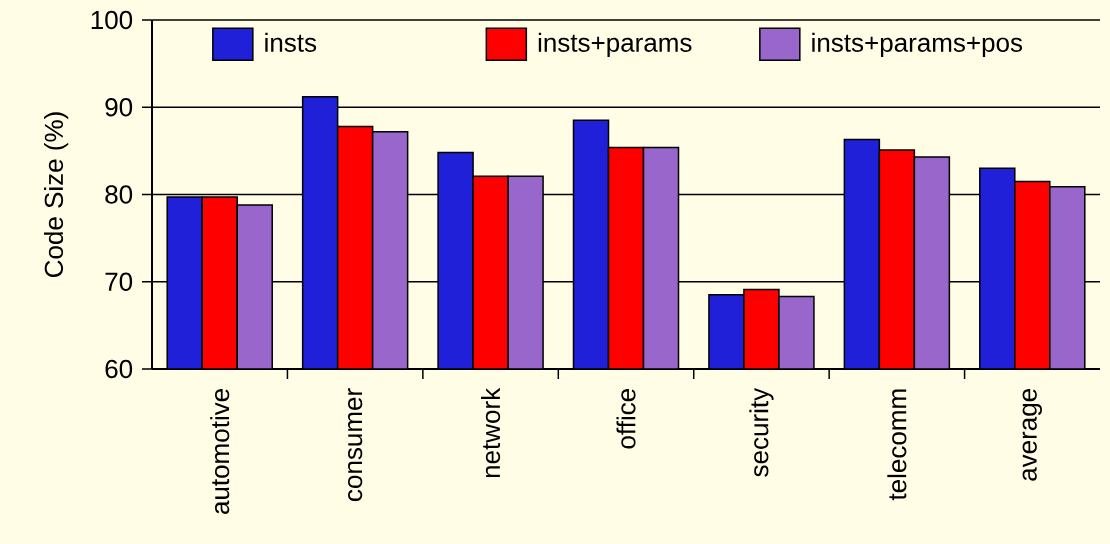 The width and height of the screenshot is (1110, 544). What do you see at coordinates (626, 419) in the screenshot?
I see `x-tick-label: office` at bounding box center [626, 419].